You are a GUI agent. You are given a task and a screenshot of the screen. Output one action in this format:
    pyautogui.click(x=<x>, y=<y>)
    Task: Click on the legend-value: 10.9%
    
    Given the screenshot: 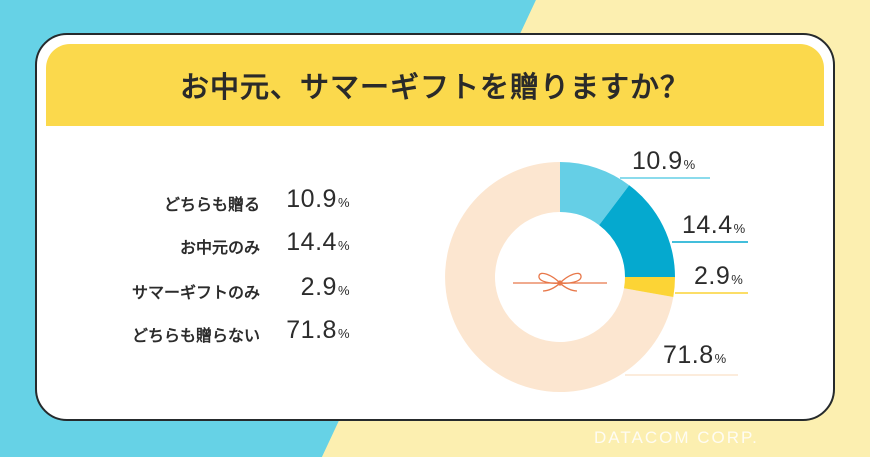 What is the action you would take?
    pyautogui.click(x=318, y=199)
    